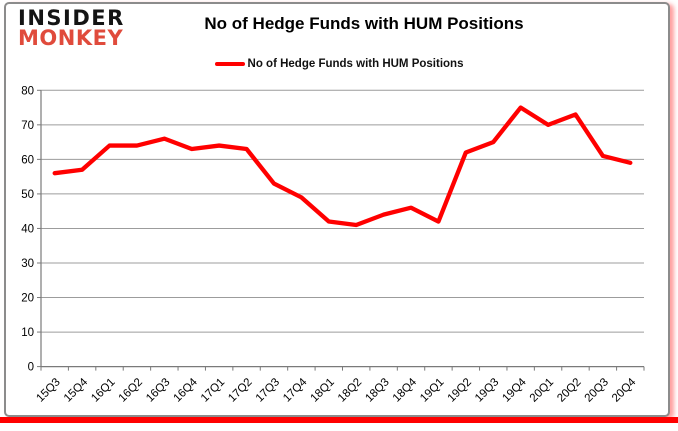 This screenshot has width=678, height=431. What do you see at coordinates (27, 91) in the screenshot?
I see `y-axis-label: 80` at bounding box center [27, 91].